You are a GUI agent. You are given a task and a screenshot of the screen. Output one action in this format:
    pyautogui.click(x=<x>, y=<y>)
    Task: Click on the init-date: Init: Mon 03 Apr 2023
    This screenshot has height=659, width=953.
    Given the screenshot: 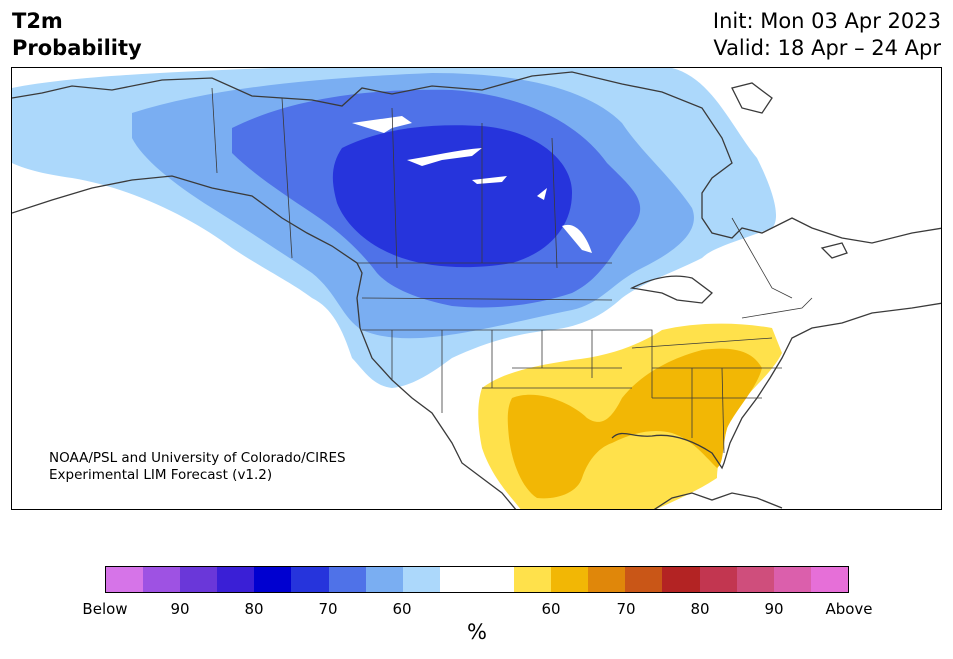 What is the action you would take?
    pyautogui.click(x=826, y=21)
    